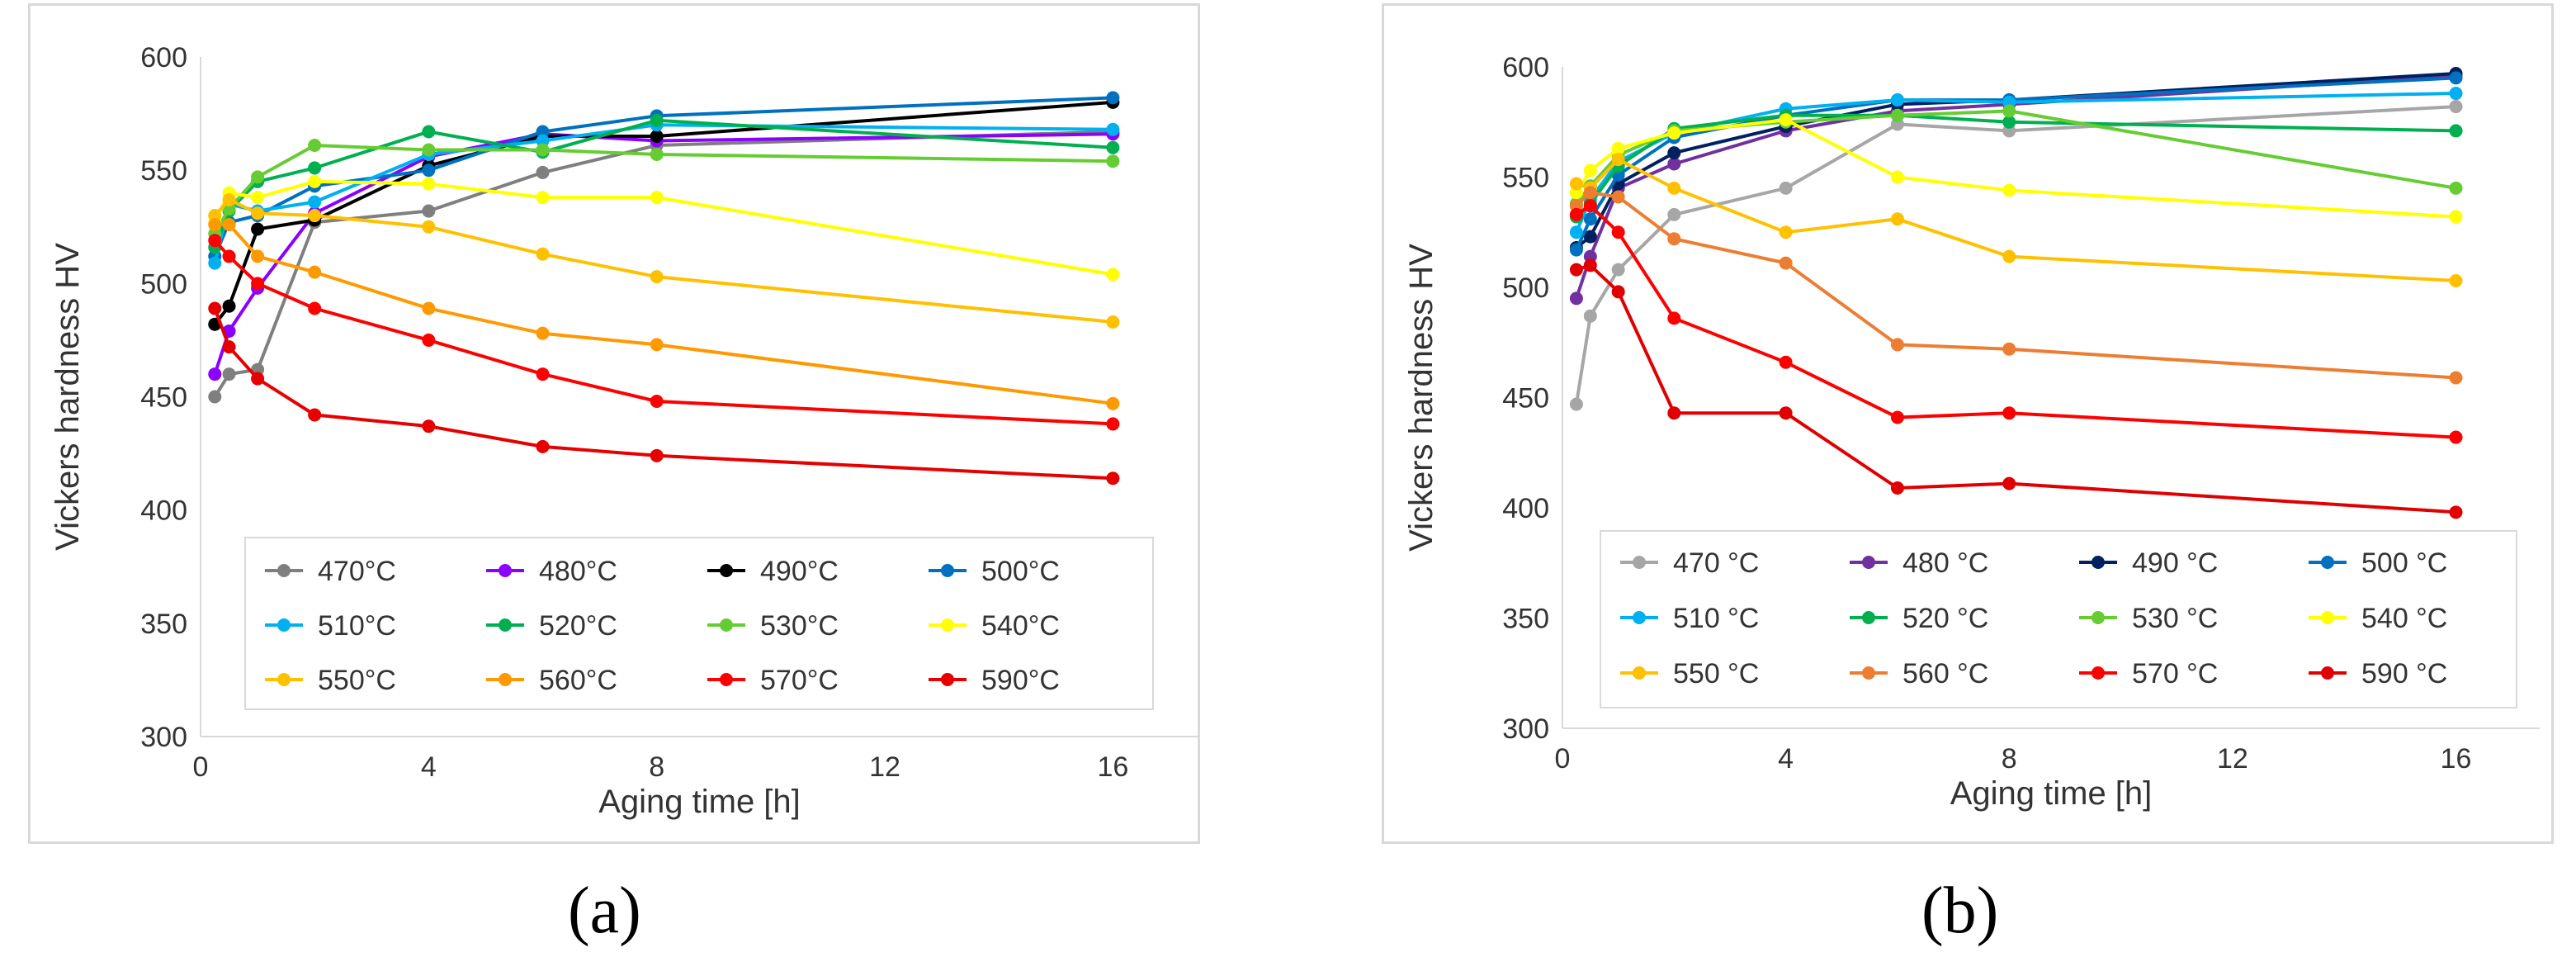 This screenshot has width=2576, height=976. I want to click on legend-label: 570 °C, so click(2175, 673).